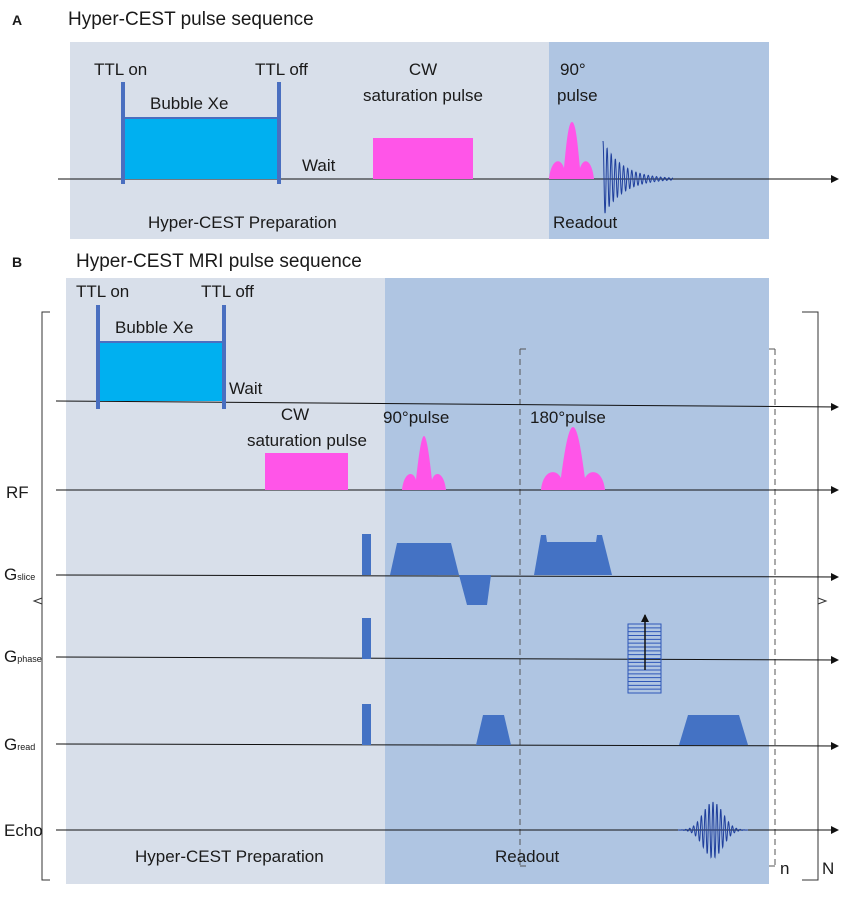 Image resolution: width=844 pixels, height=897 pixels. What do you see at coordinates (638, 177) in the screenshot?
I see `fid-signal` at bounding box center [638, 177].